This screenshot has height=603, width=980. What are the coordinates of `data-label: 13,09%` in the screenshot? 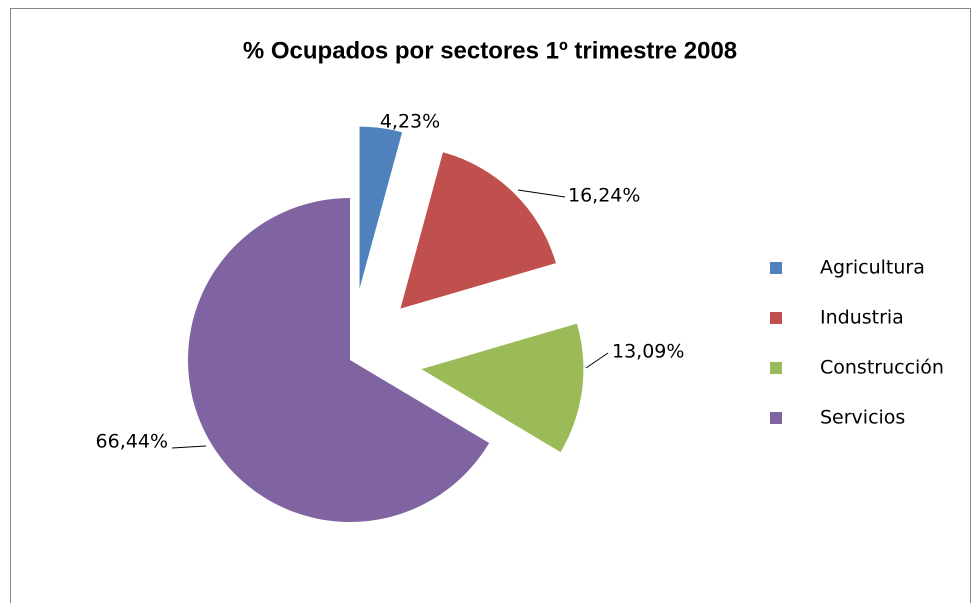 It's located at (648, 352).